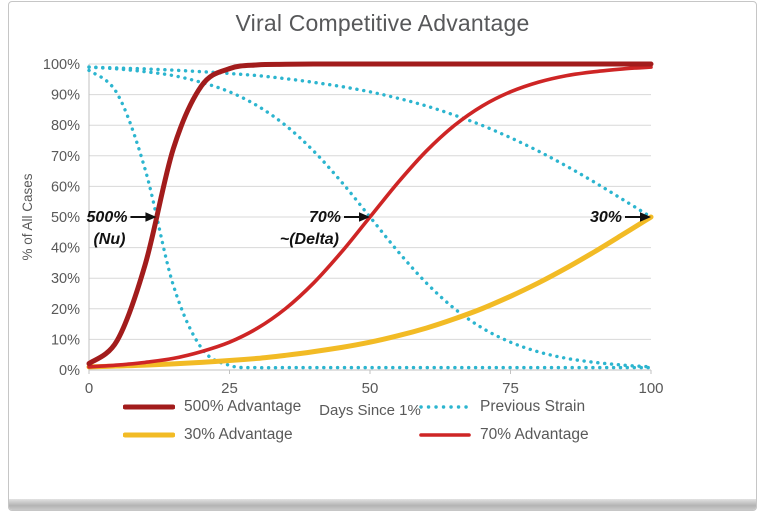 This screenshot has width=768, height=512. I want to click on legend-swatch-dotted-line-icon, so click(445, 407).